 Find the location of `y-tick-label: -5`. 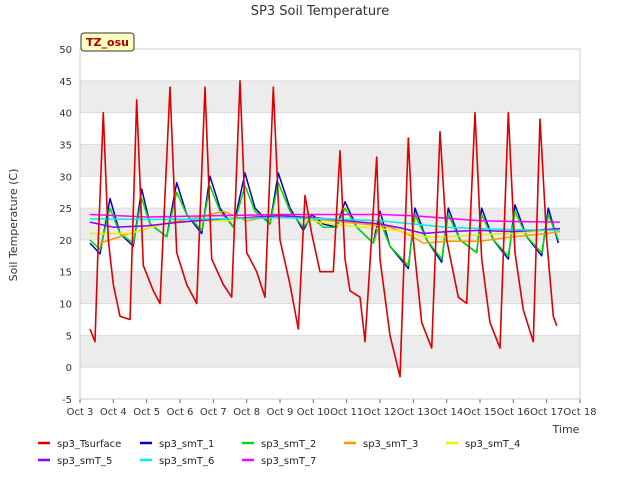

y-tick-label: -5 is located at coordinates (67, 400).